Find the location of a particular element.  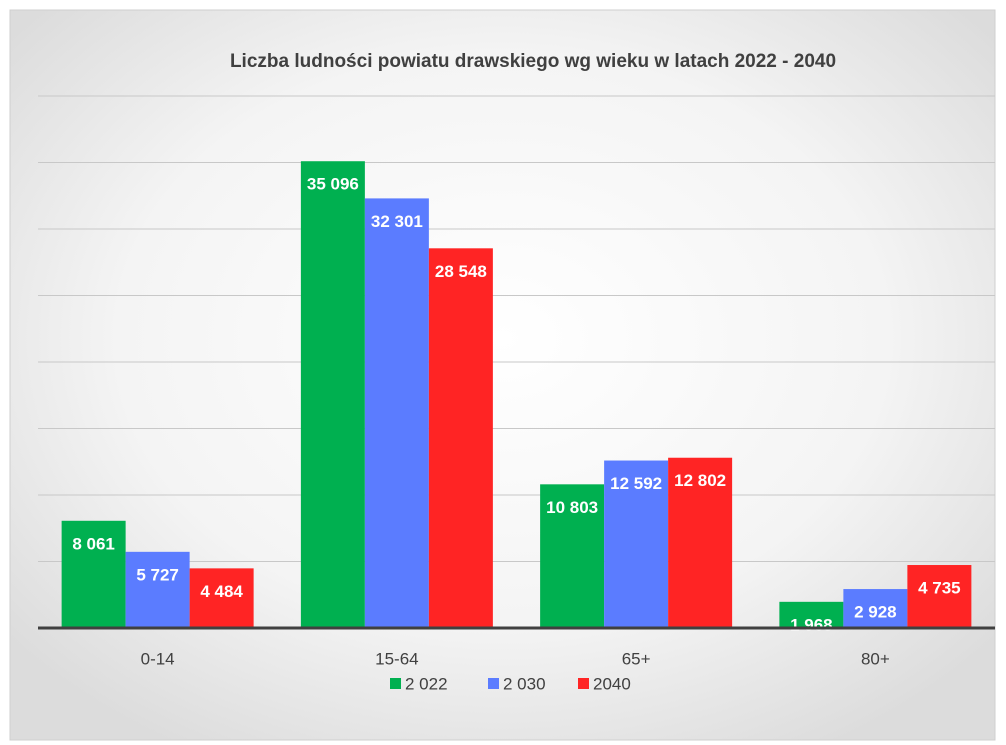

x-tick-label: 15-64 is located at coordinates (396, 658).